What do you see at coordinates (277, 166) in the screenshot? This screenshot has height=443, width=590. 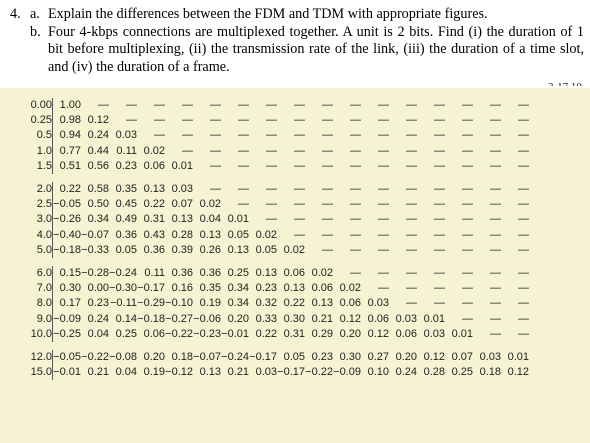 I see `table-row: 1.5 0.51 0.56 0.23 0.06 0.01 — — — — — — — — — — — —` at bounding box center [277, 166].